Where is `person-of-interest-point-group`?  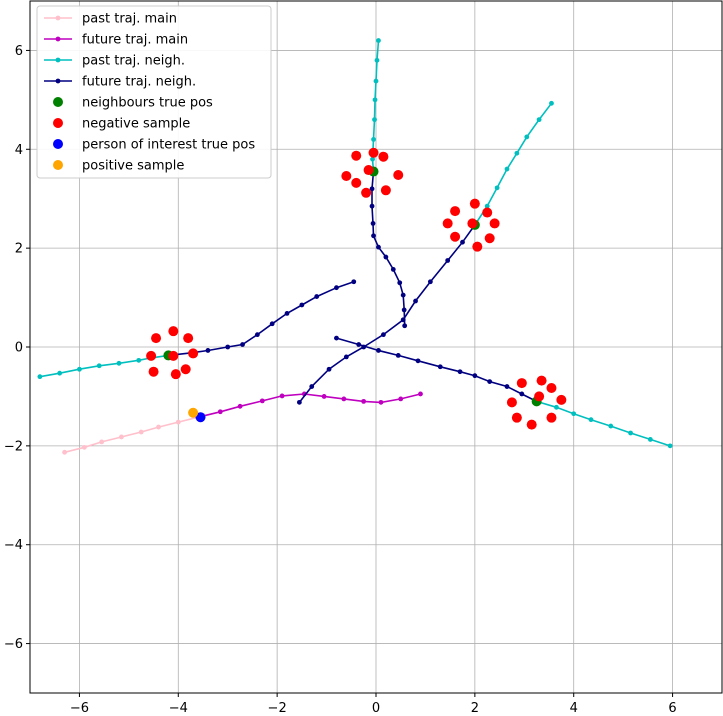
person-of-interest-point-group is located at coordinates (200, 417).